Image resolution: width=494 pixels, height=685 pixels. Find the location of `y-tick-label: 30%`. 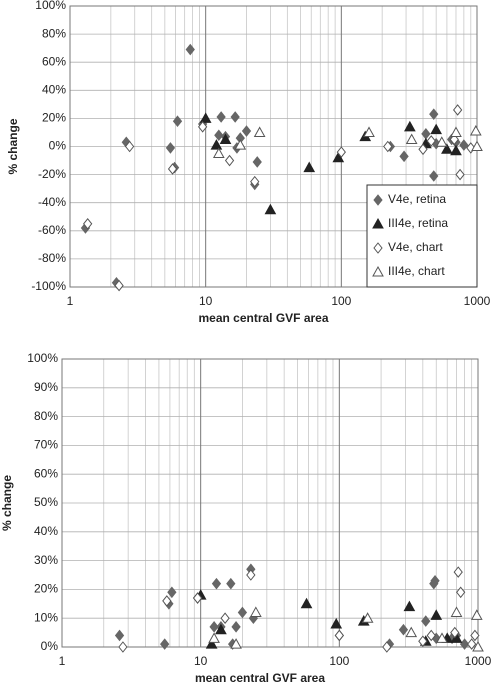

y-tick-label: 30% is located at coordinates (46, 560).